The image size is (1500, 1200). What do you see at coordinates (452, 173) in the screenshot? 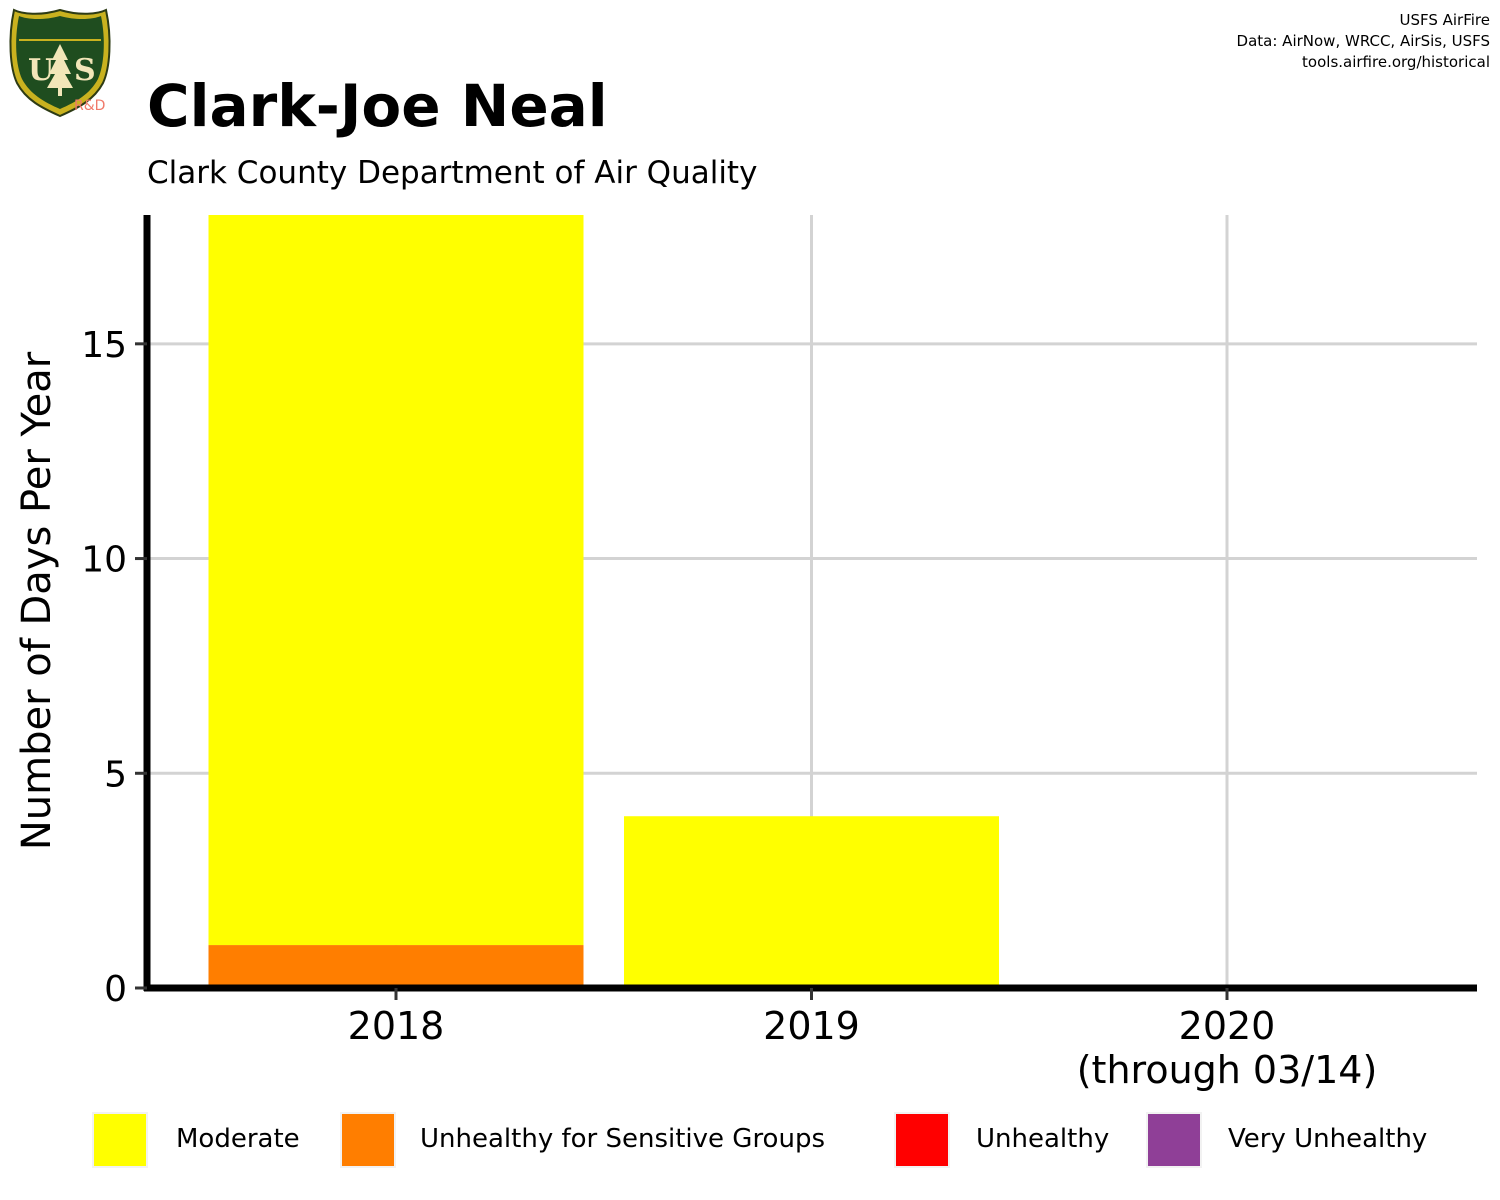
I see `chart-subtitle: Clark County Department of Air Quality` at bounding box center [452, 173].